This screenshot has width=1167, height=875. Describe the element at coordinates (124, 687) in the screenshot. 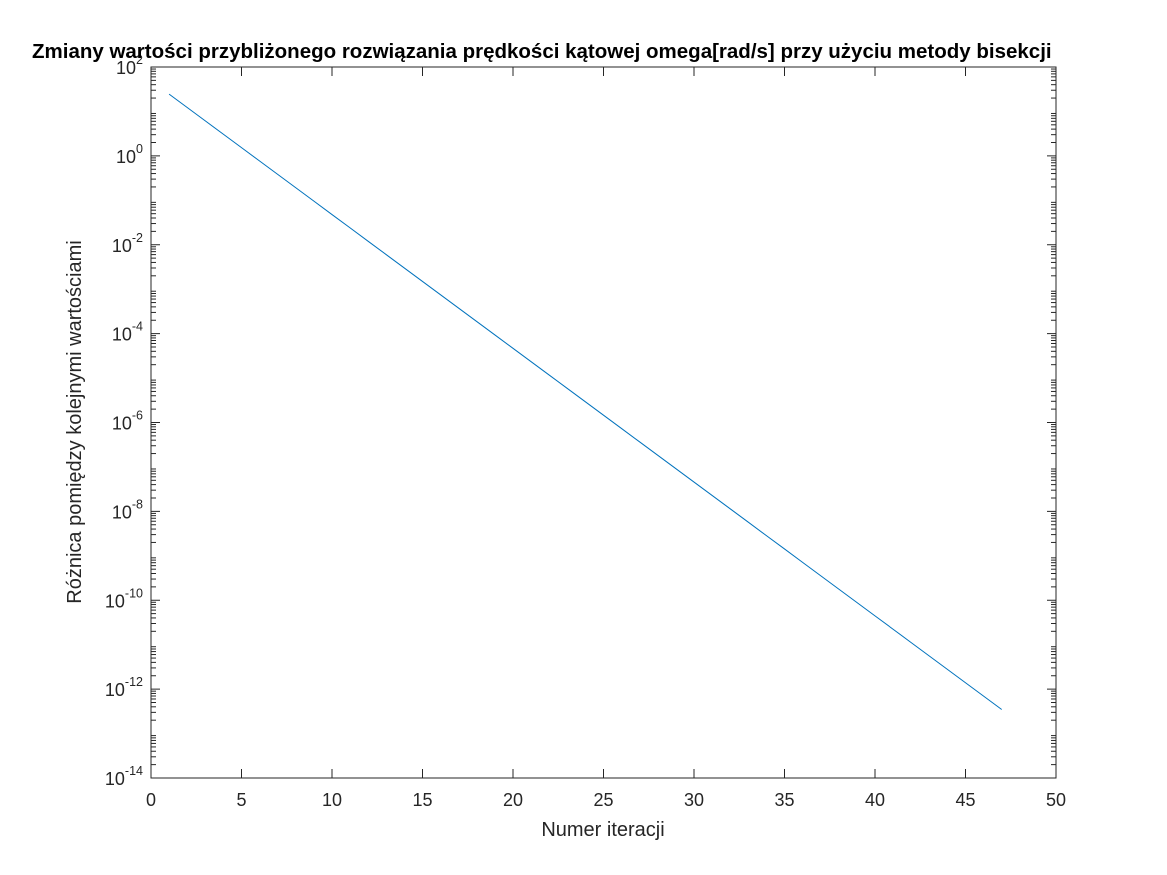

I see `y-tick-label: 10⁻¹²` at that location.